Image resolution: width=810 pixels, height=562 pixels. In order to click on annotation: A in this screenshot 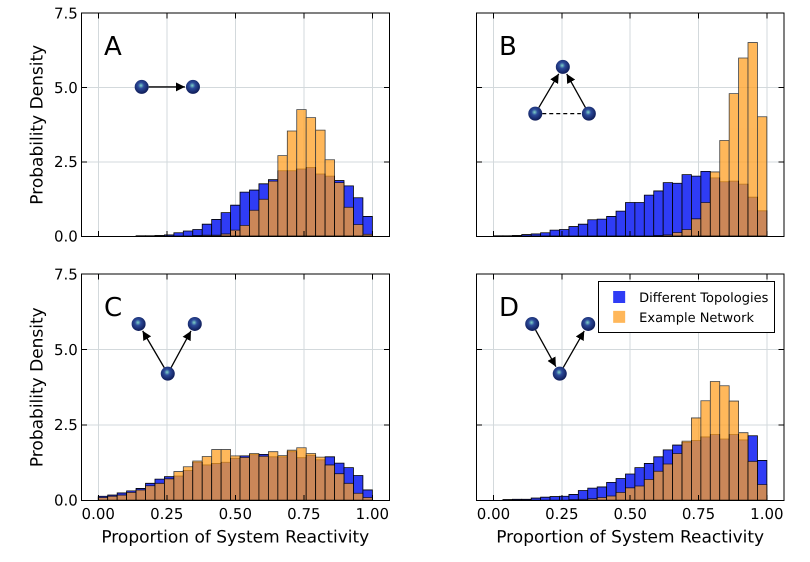, I will do `click(113, 47)`.